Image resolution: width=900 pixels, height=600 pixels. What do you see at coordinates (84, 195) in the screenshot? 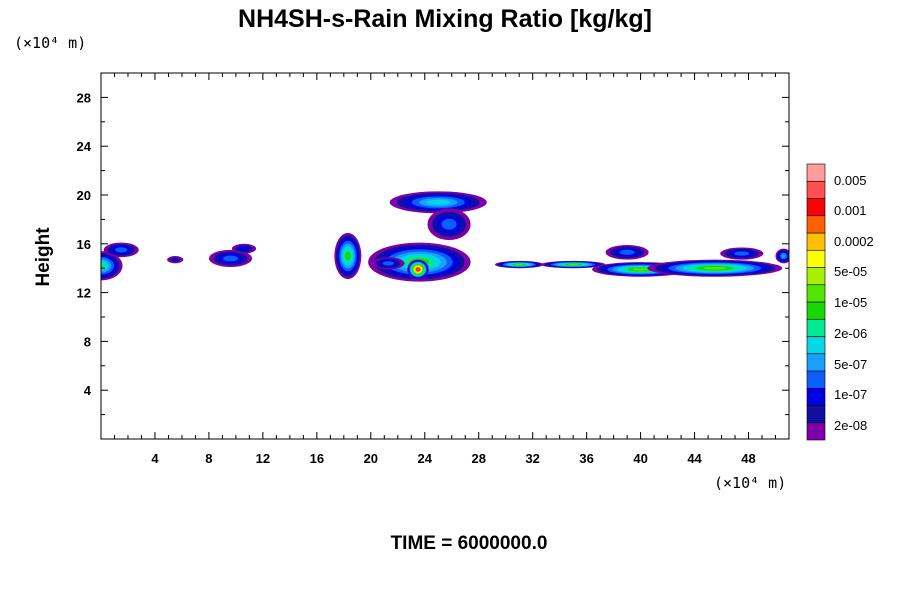
I see `y-tick-label: 20` at bounding box center [84, 195].